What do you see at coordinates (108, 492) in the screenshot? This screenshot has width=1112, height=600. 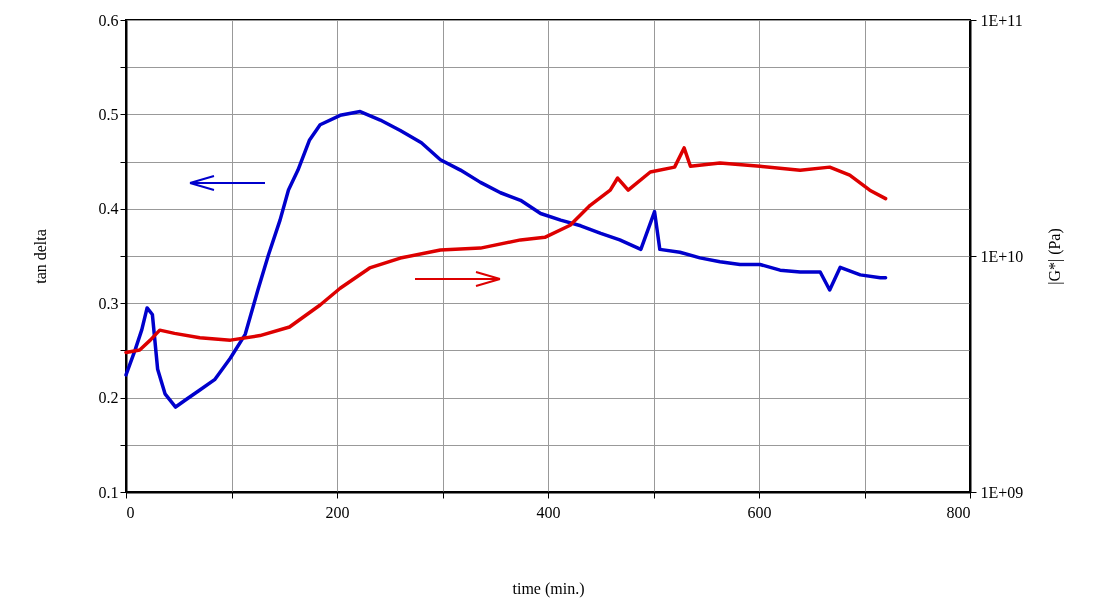 I see `y-tick-label: 0.1` at bounding box center [108, 492].